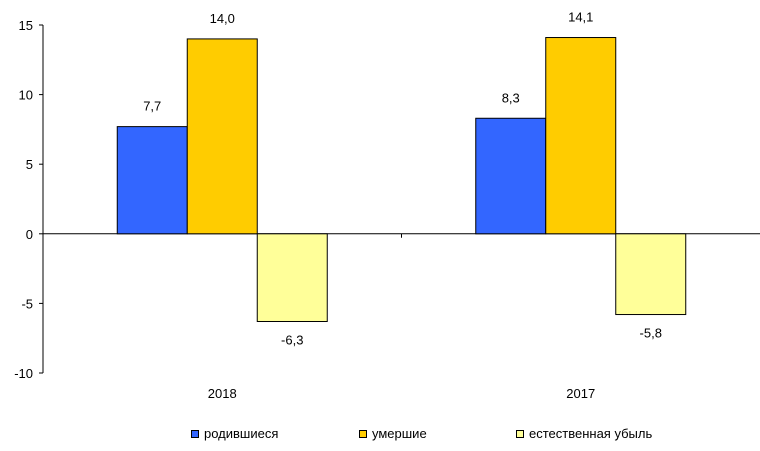 Image resolution: width=760 pixels, height=451 pixels. What do you see at coordinates (27, 303) in the screenshot?
I see `y-tick-label: -5` at bounding box center [27, 303].